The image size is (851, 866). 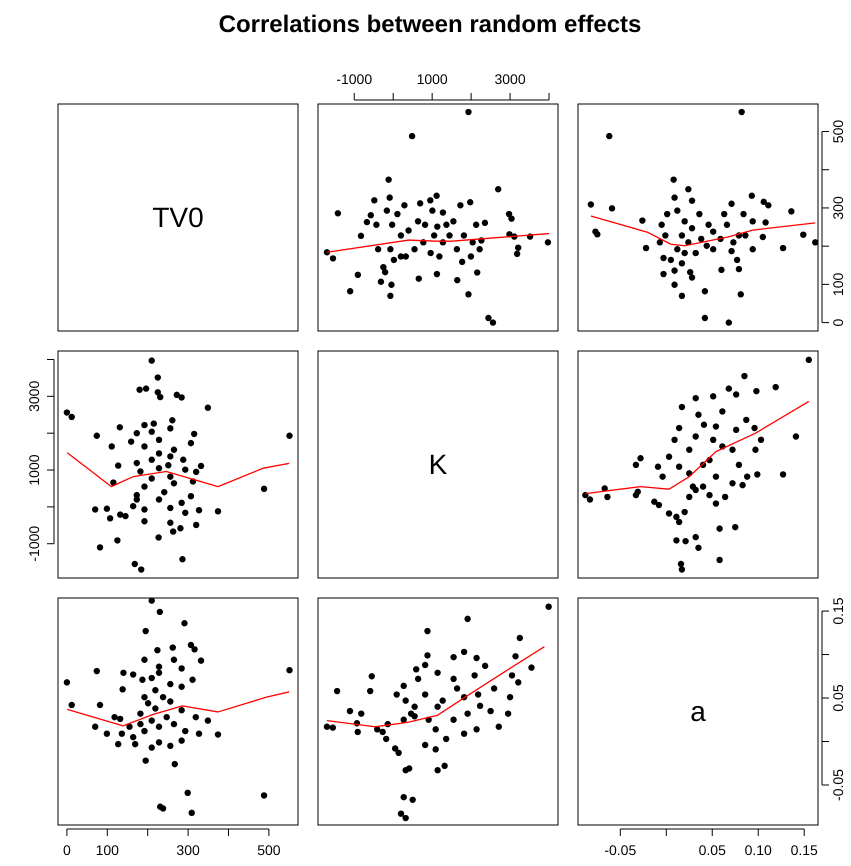 What do you see at coordinates (838, 208) in the screenshot?
I see `y-tick-label: 300` at bounding box center [838, 208].